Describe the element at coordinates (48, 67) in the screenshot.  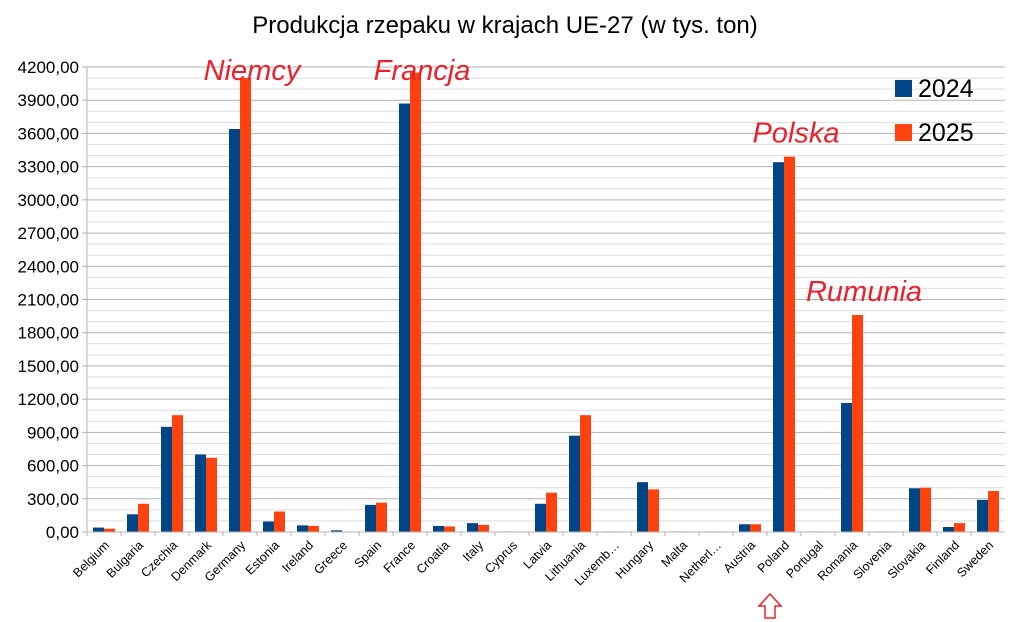
I see `y-tick-label: 4200,00` at that location.